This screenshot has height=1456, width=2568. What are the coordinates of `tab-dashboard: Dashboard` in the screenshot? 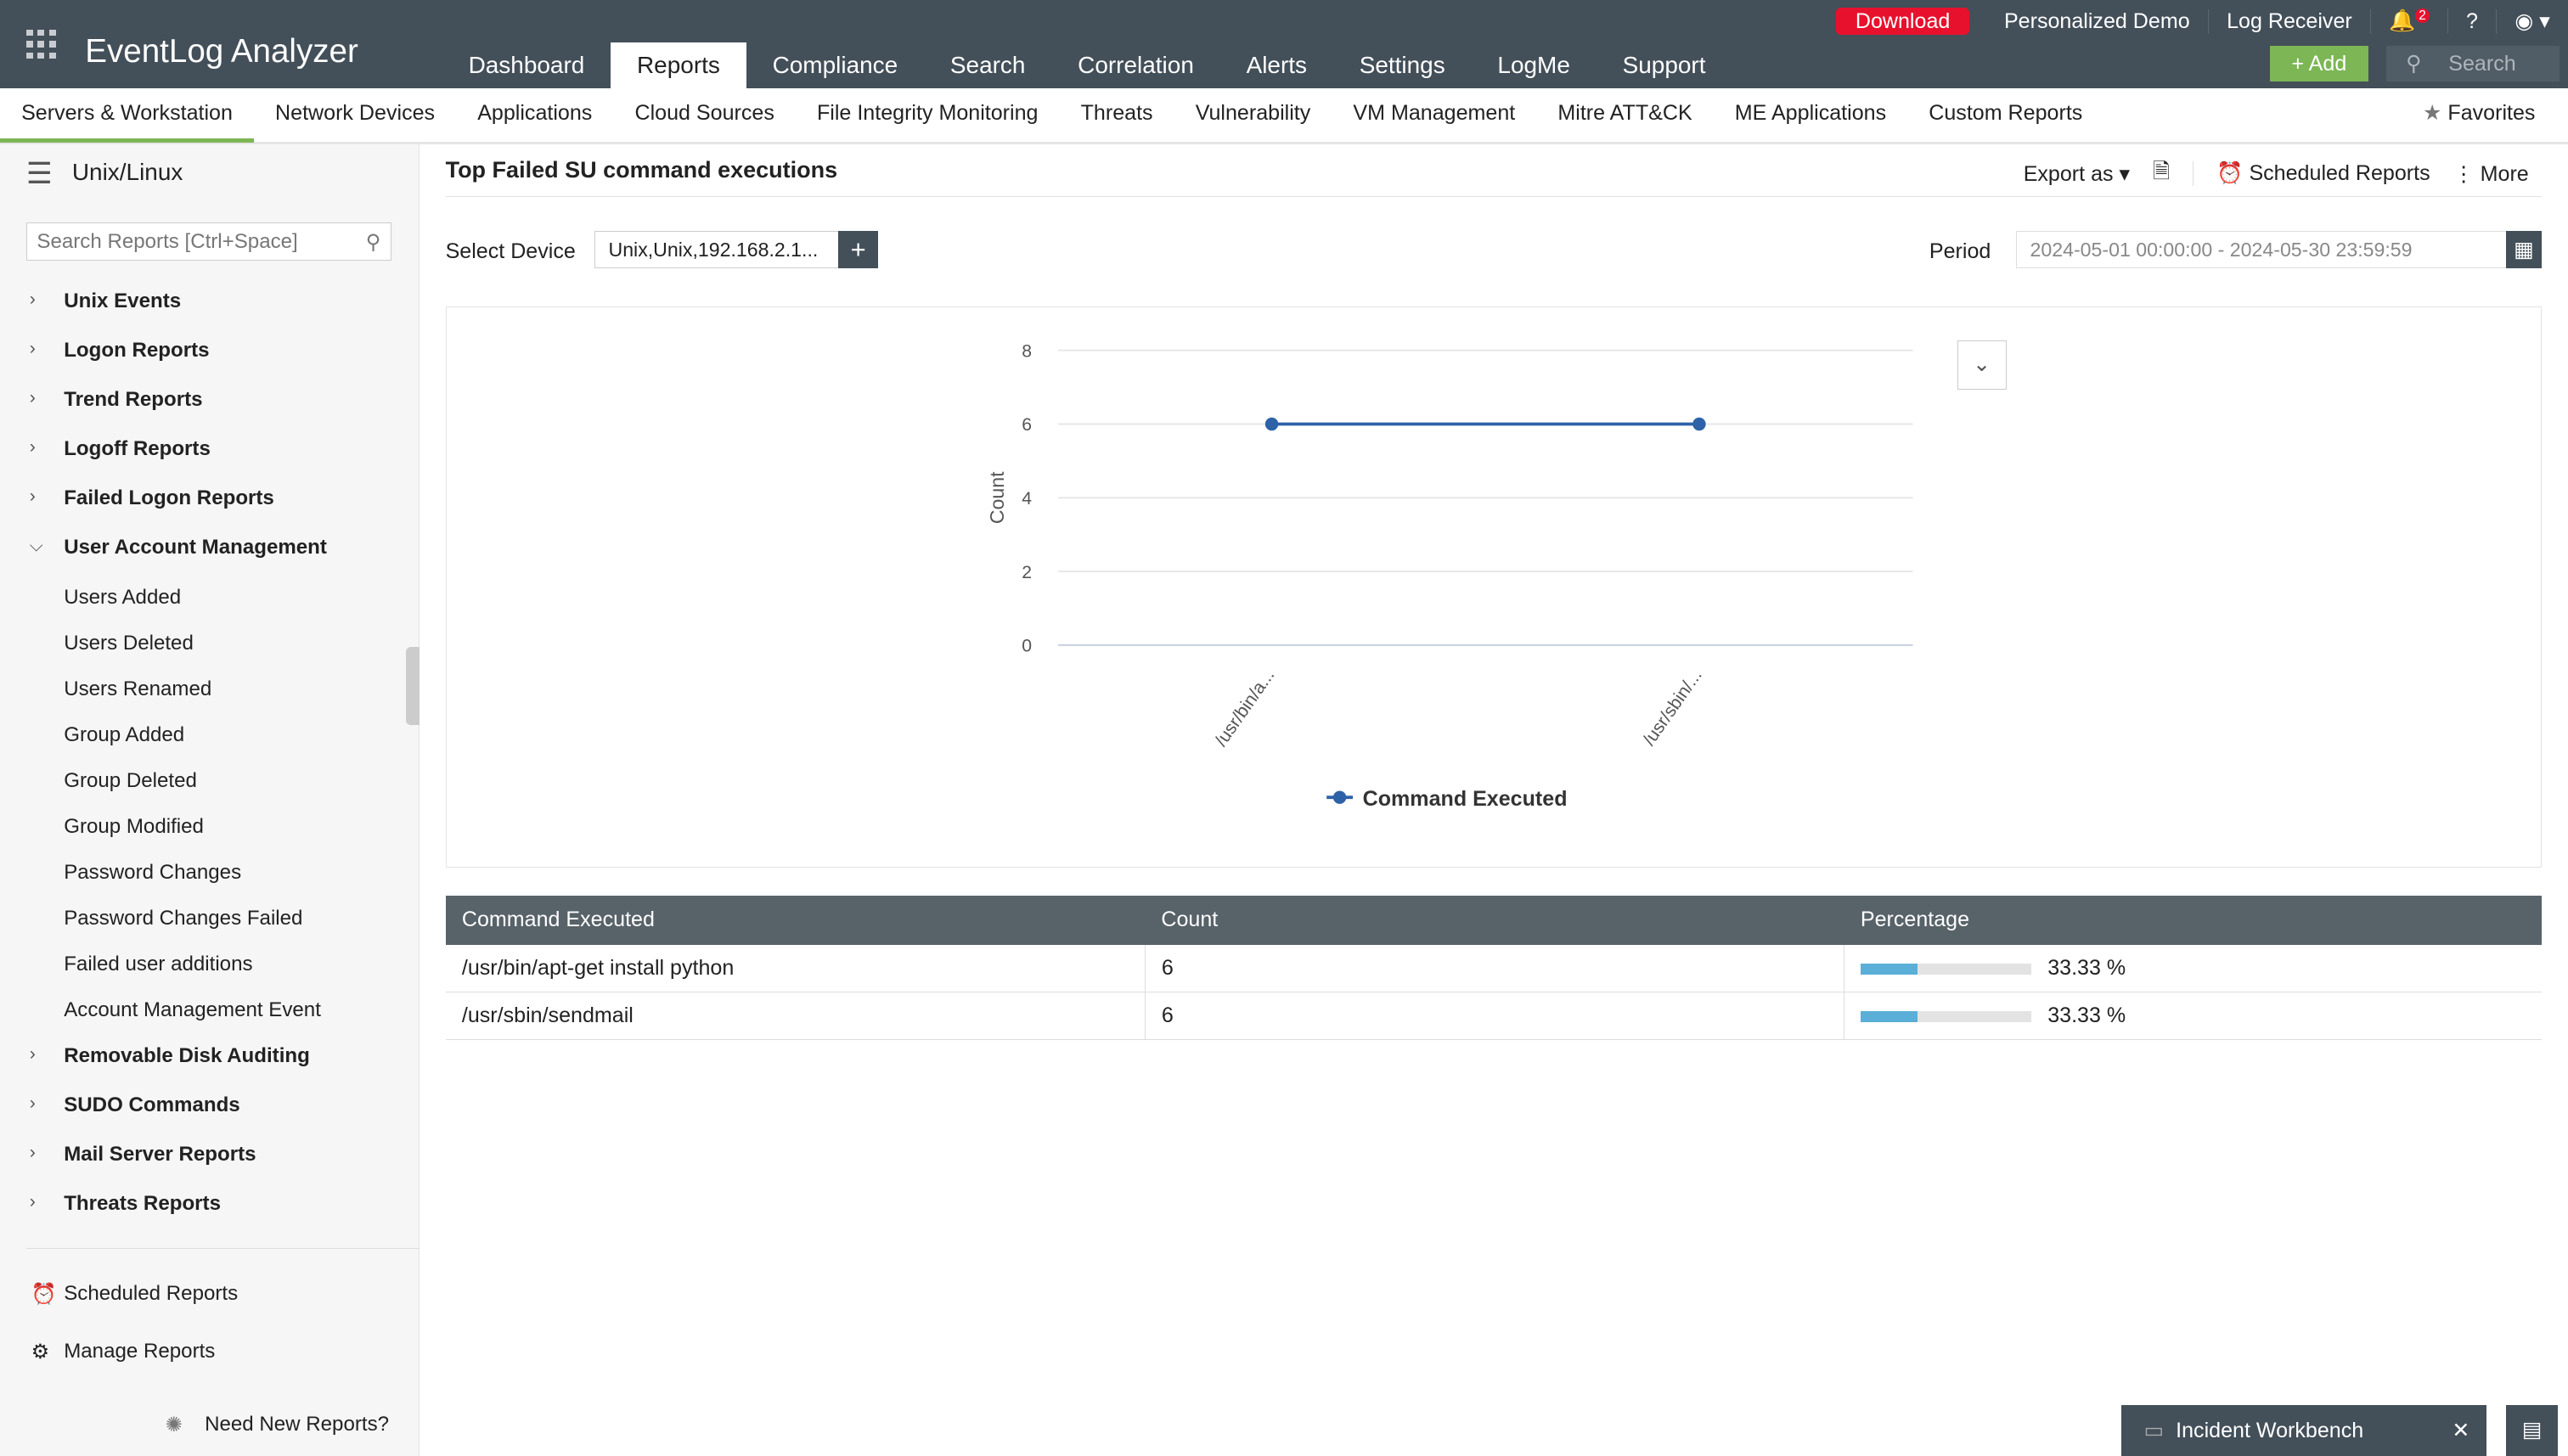 It's located at (526, 65).